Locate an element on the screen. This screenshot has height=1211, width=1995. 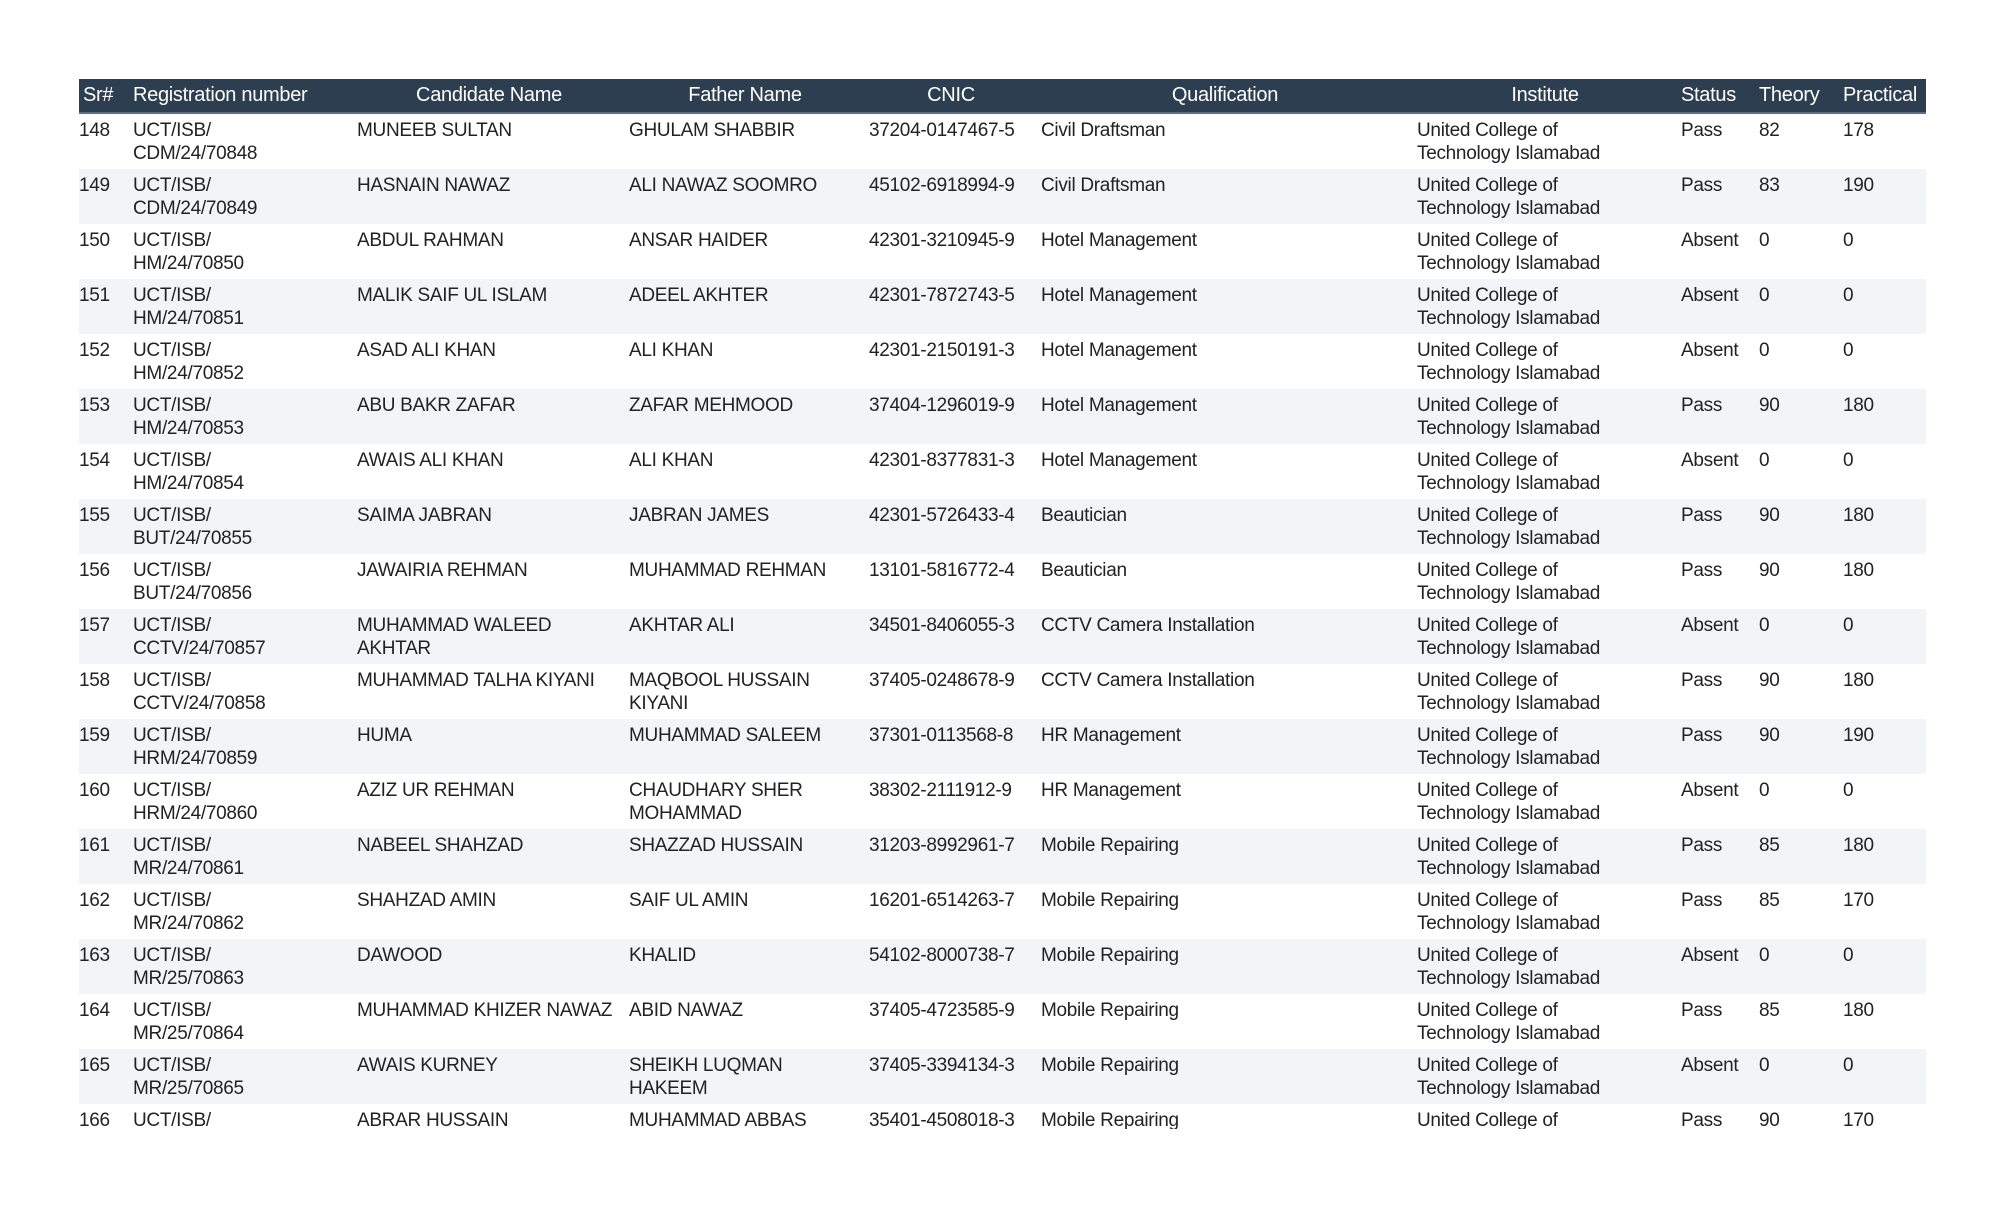
cell-candidate-name: DAWOOD is located at coordinates (489, 966).